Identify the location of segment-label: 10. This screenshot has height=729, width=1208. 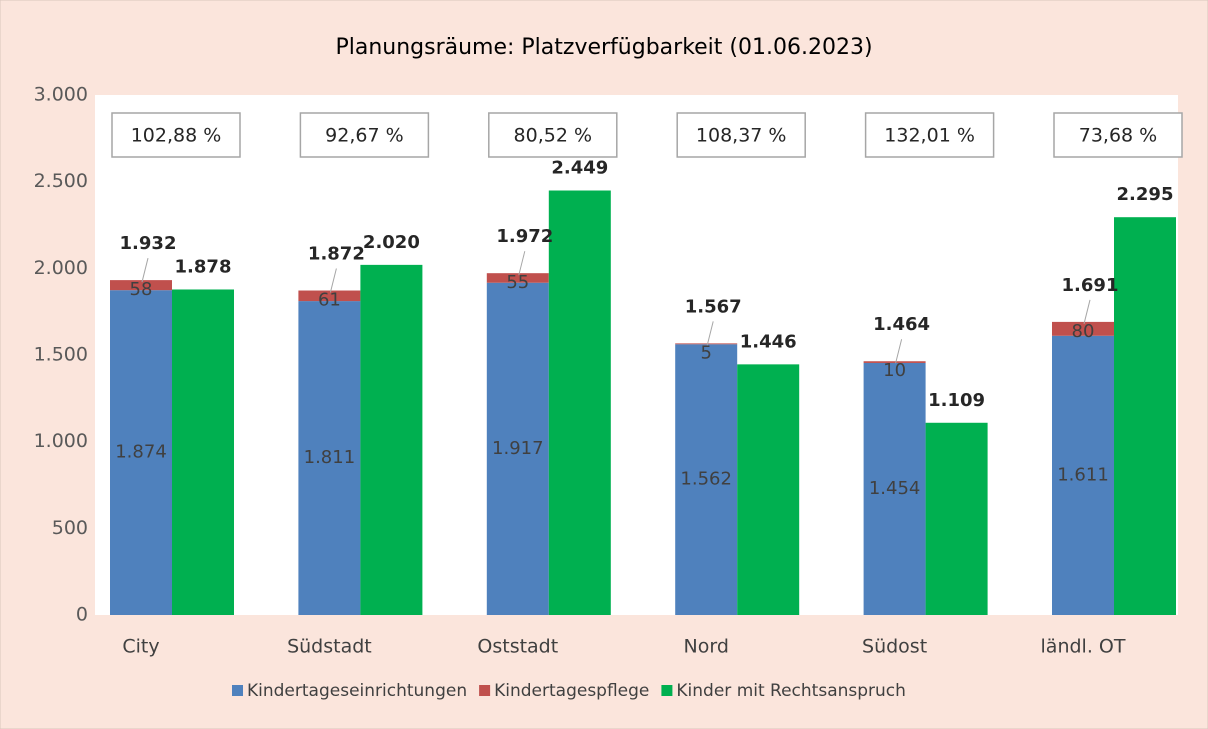
(894, 370).